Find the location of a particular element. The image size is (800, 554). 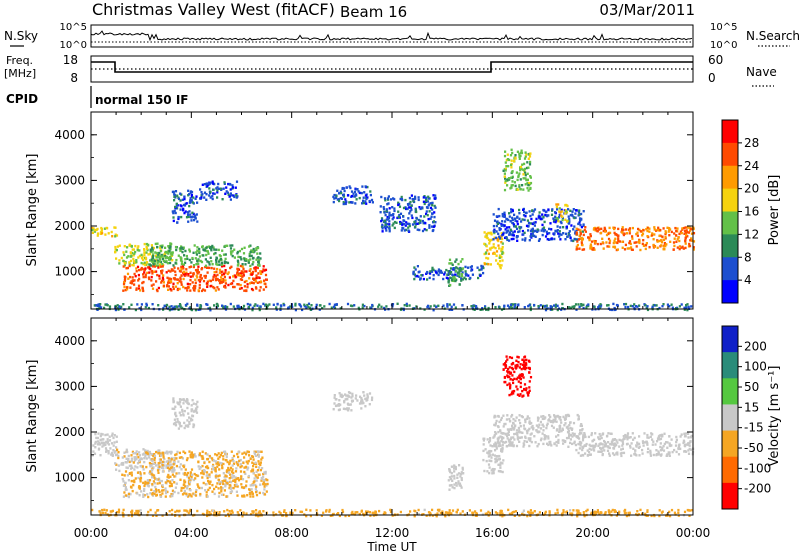

power-ylabel: Slant Range [km] is located at coordinates (32, 210).